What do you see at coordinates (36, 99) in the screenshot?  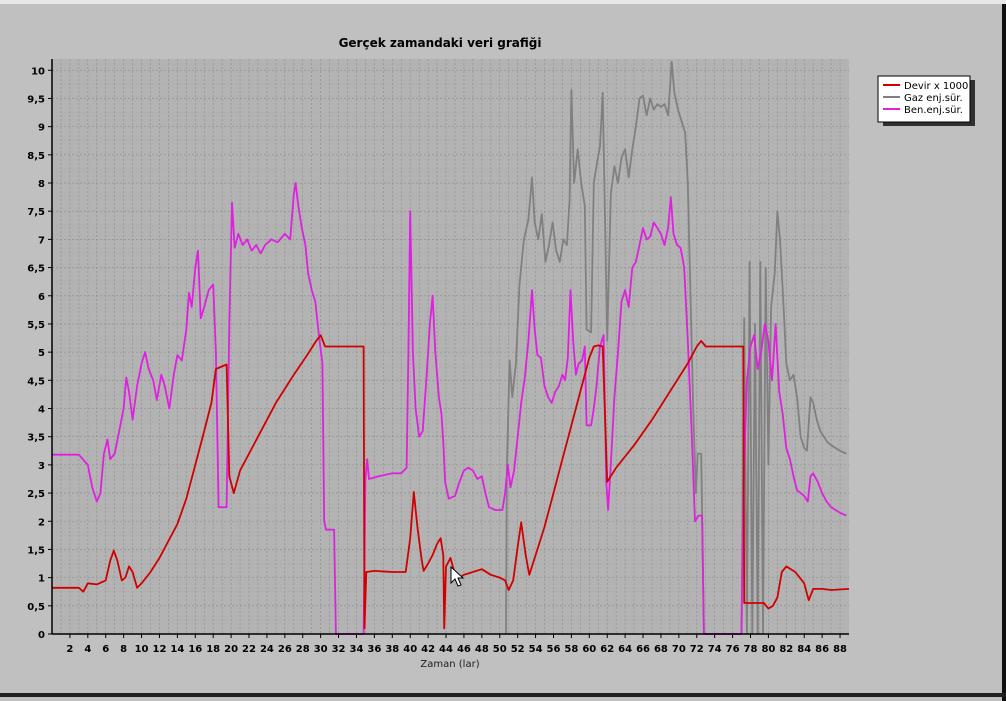 I see `y-tick-label: 9,5` at bounding box center [36, 99].